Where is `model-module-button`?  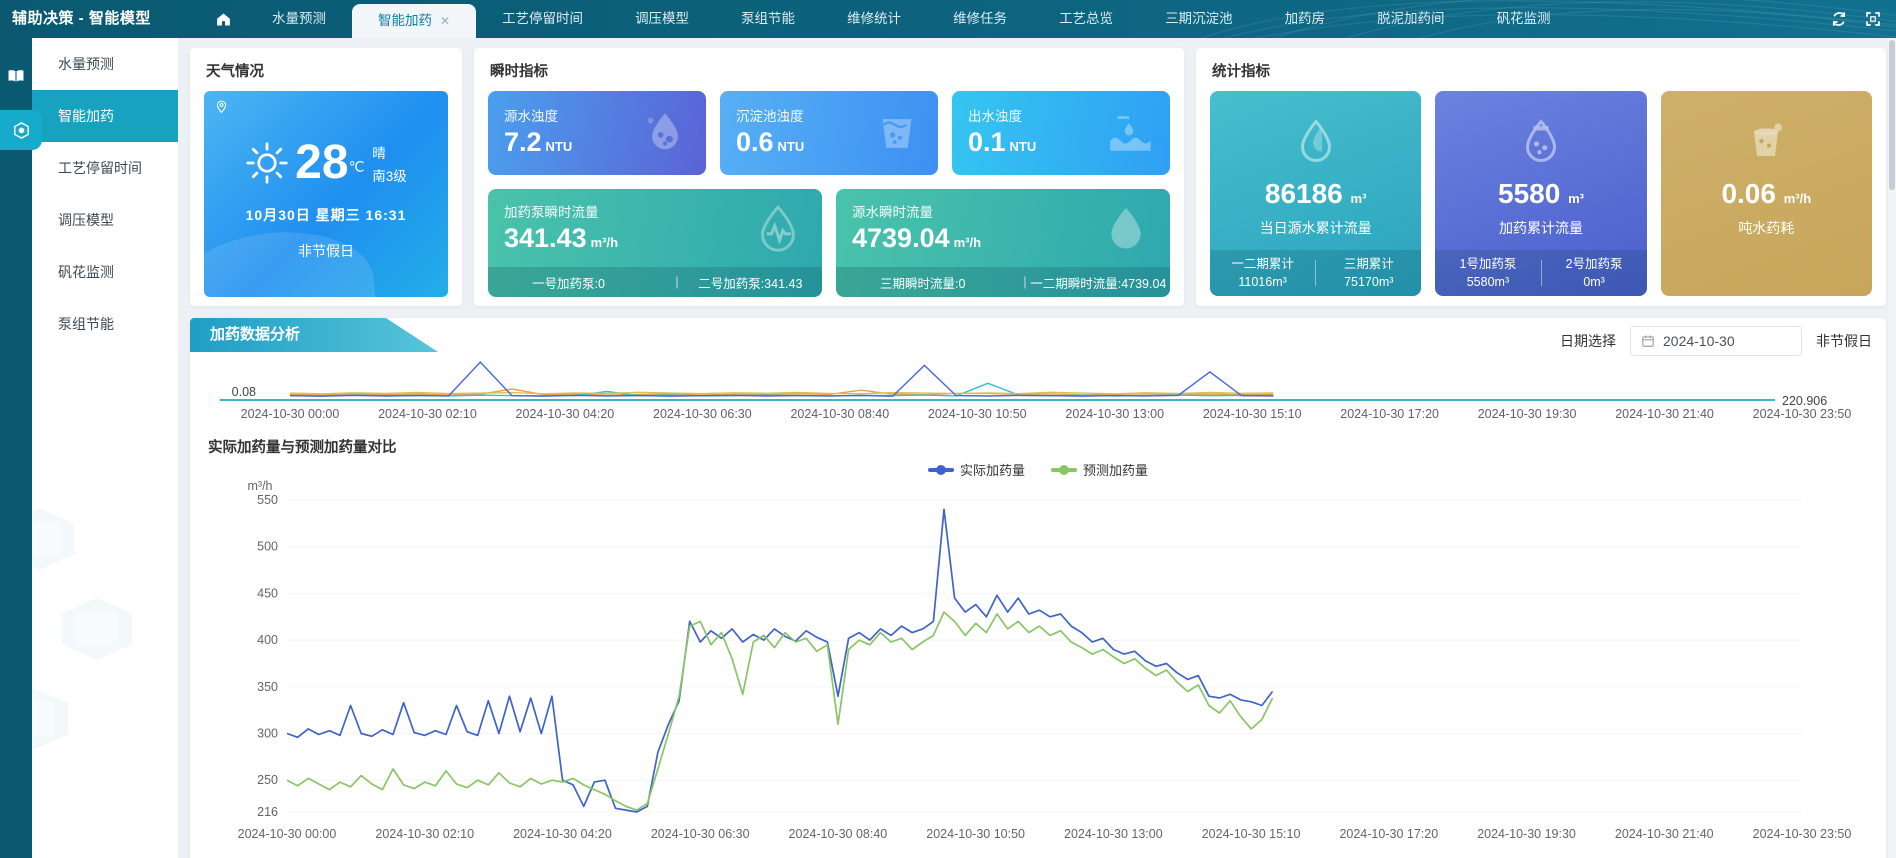 model-module-button is located at coordinates (21, 130).